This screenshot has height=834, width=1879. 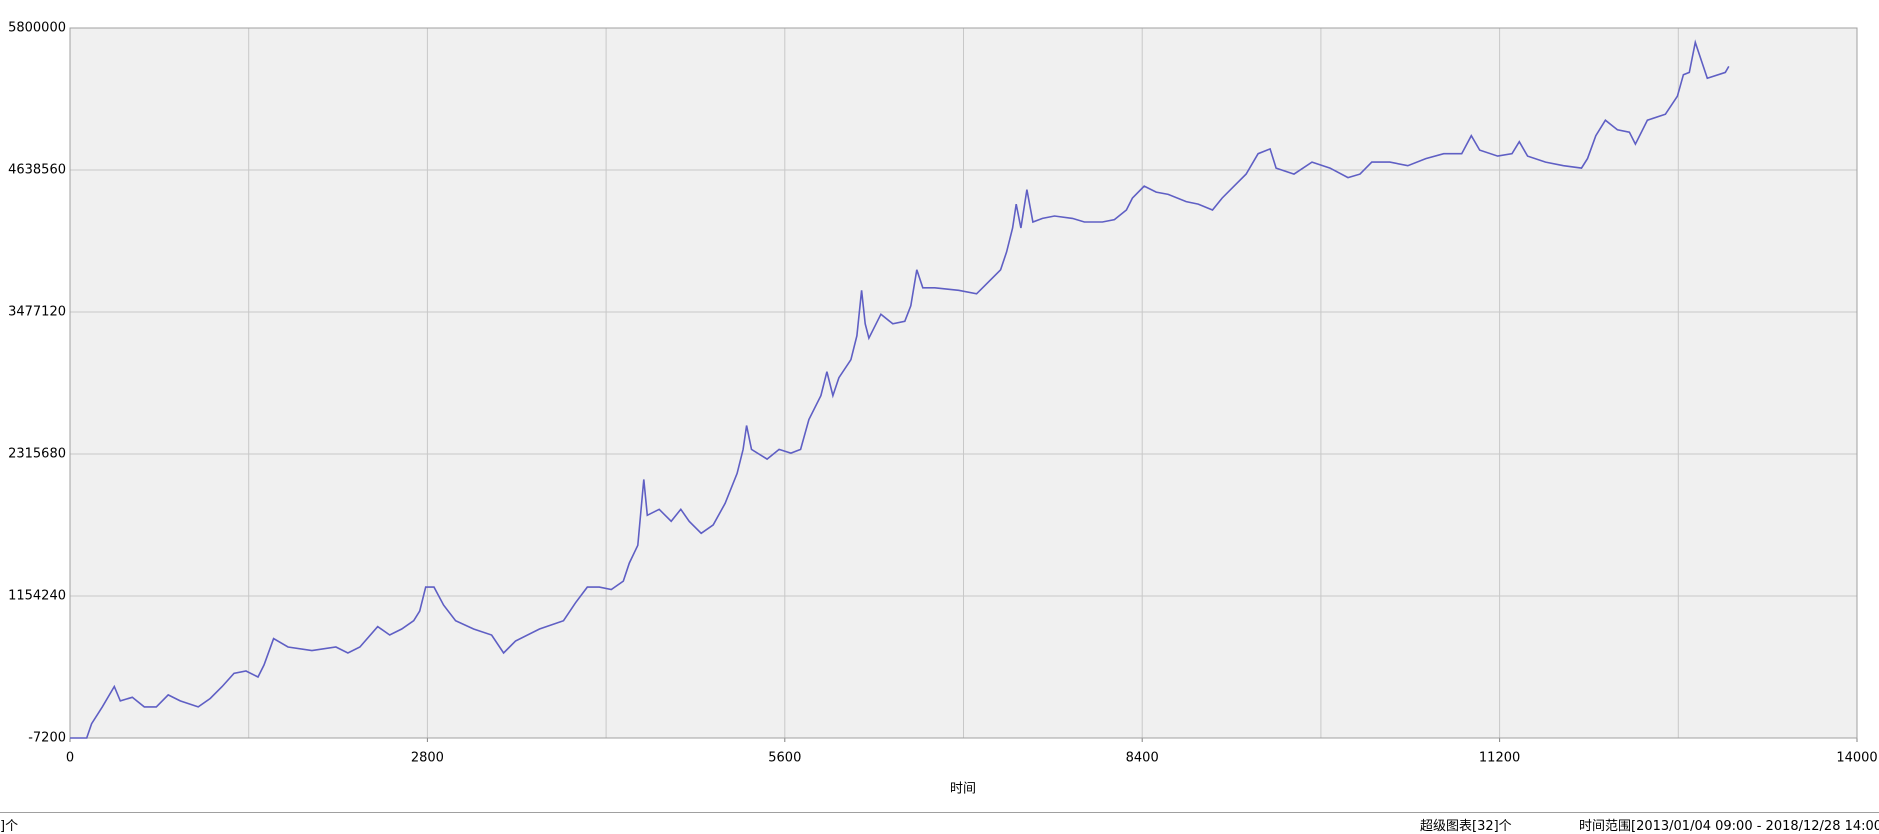 I want to click on x-tick-label: 2800, so click(x=427, y=758).